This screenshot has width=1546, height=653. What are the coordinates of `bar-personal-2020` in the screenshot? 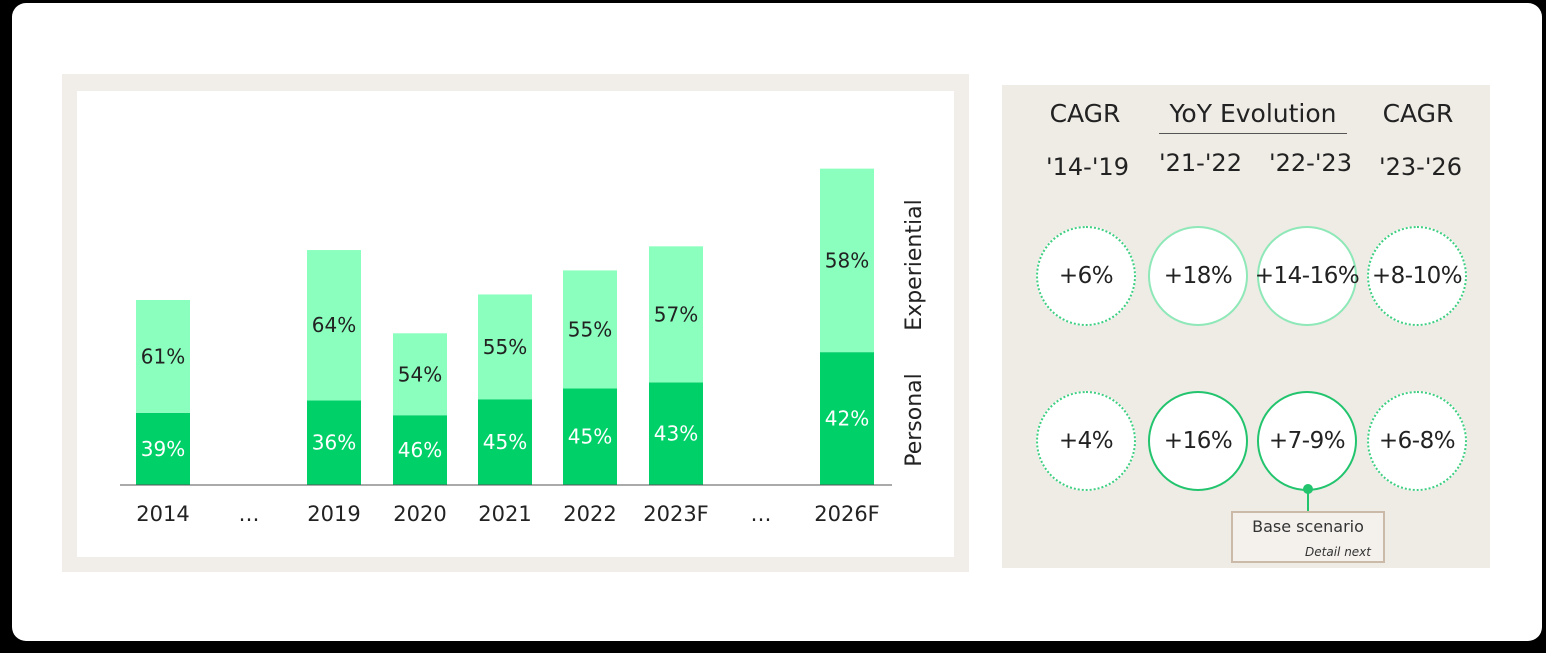 It's located at (420, 450).